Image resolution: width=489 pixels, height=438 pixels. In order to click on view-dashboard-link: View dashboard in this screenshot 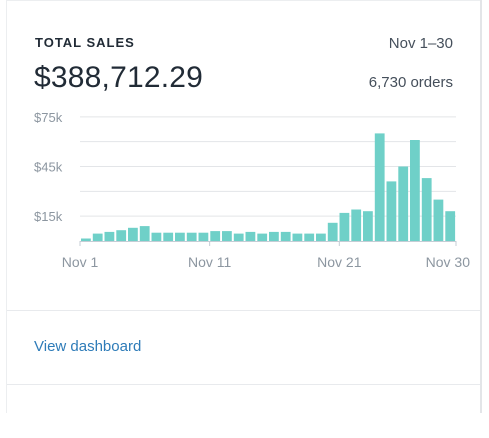, I will do `click(88, 346)`.